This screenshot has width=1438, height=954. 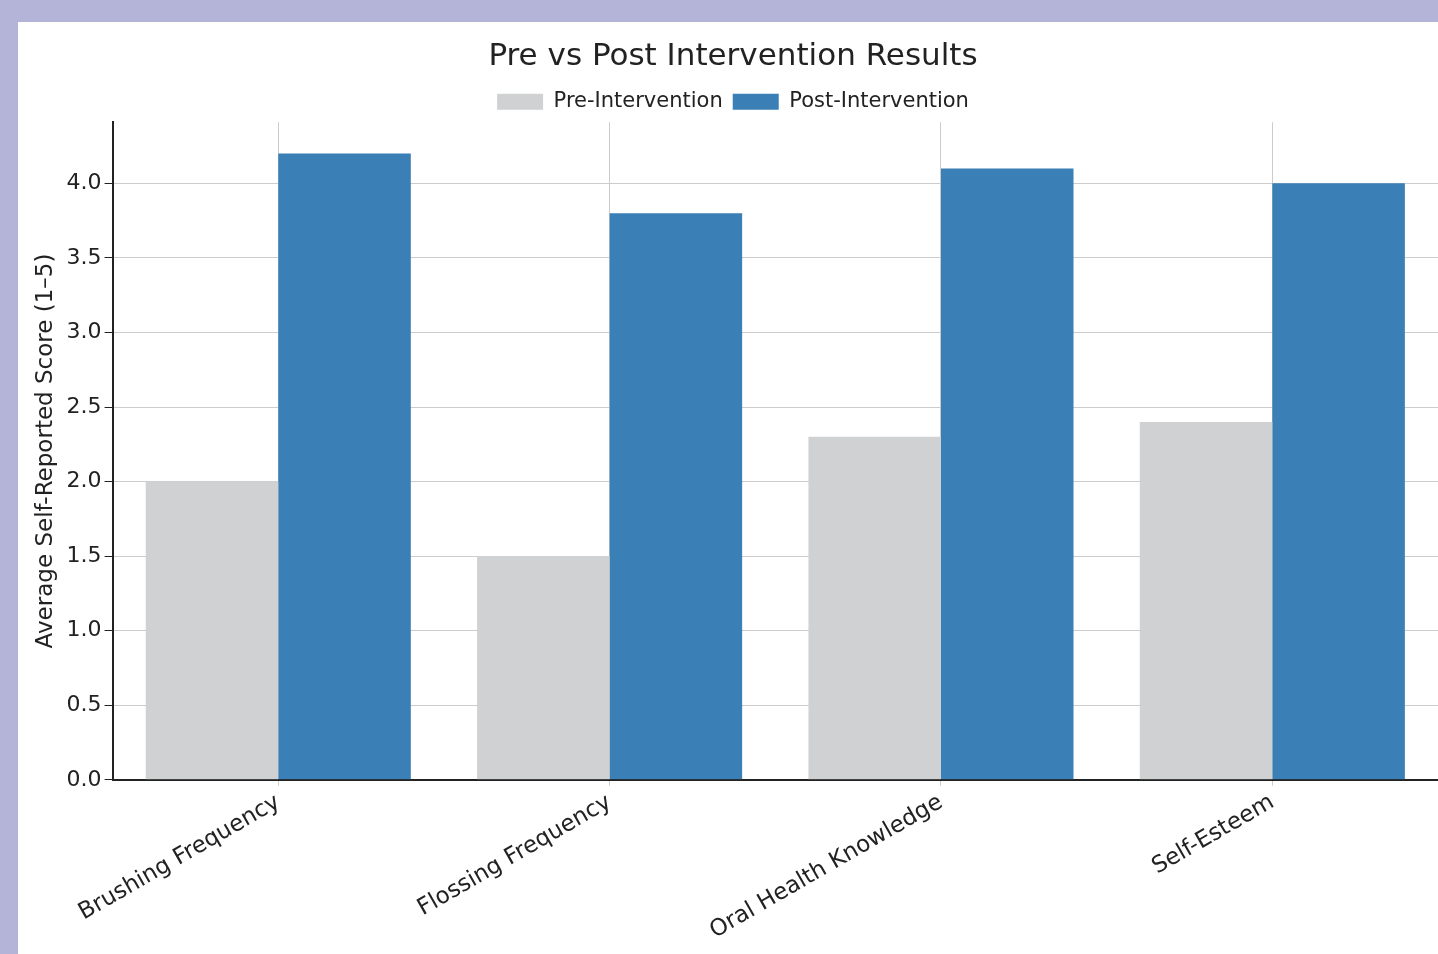 I want to click on y-tick-label: 0.0, so click(x=84, y=778).